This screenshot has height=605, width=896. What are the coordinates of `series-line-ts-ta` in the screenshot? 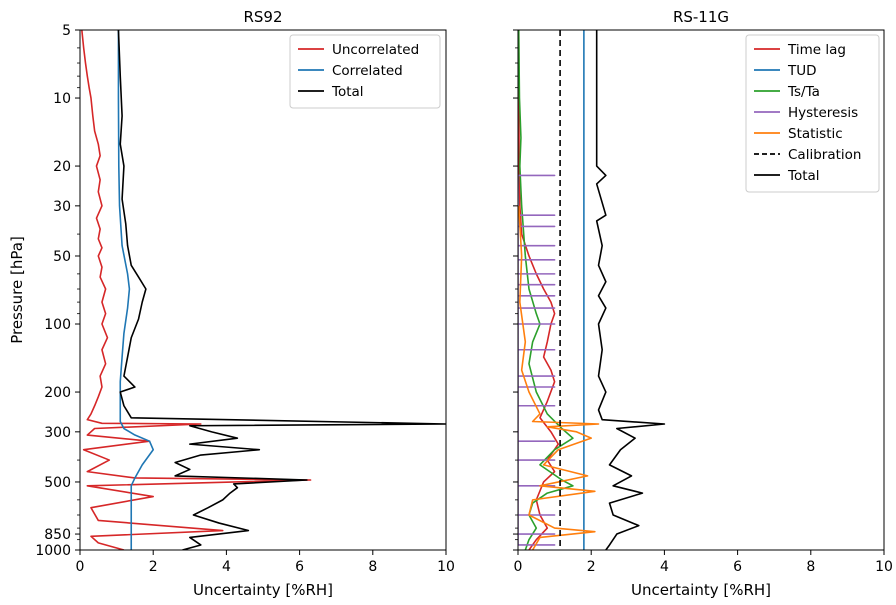 It's located at (546, 290).